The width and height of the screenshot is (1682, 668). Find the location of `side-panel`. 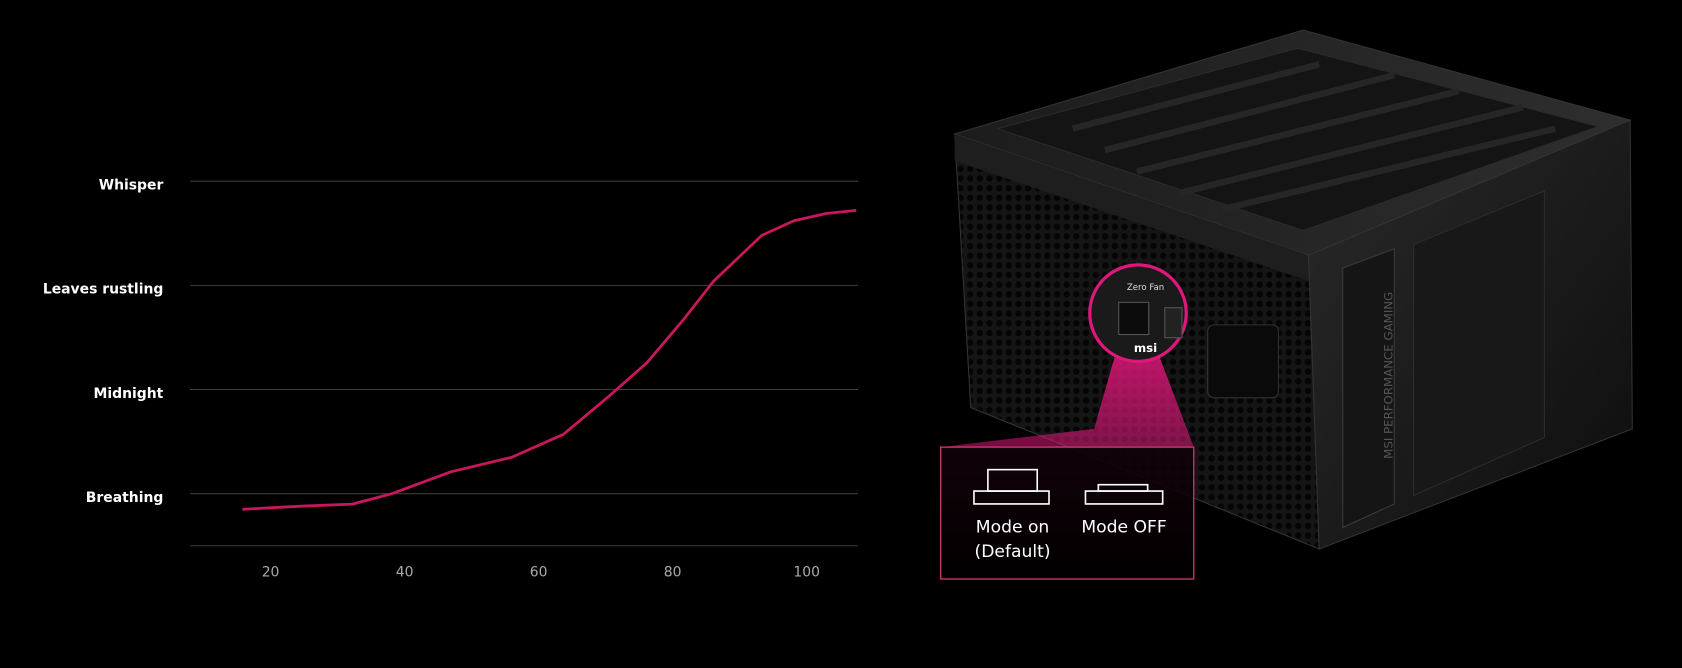

side-panel is located at coordinates (1368, 388).